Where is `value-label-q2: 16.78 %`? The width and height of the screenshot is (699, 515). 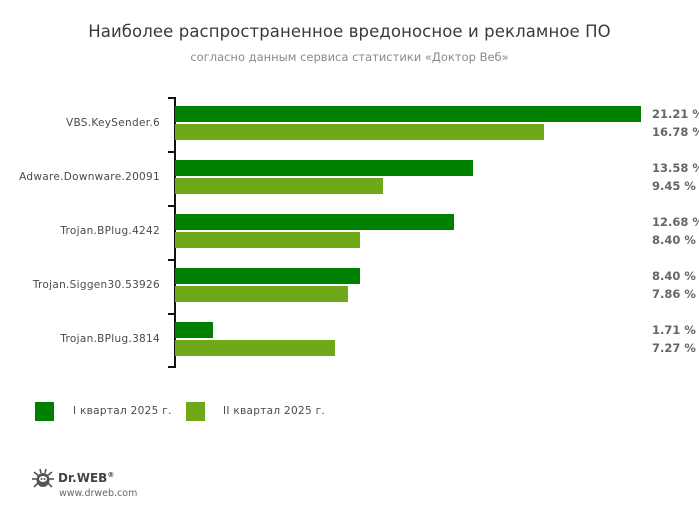 value-label-q2: 16.78 % is located at coordinates (675, 132).